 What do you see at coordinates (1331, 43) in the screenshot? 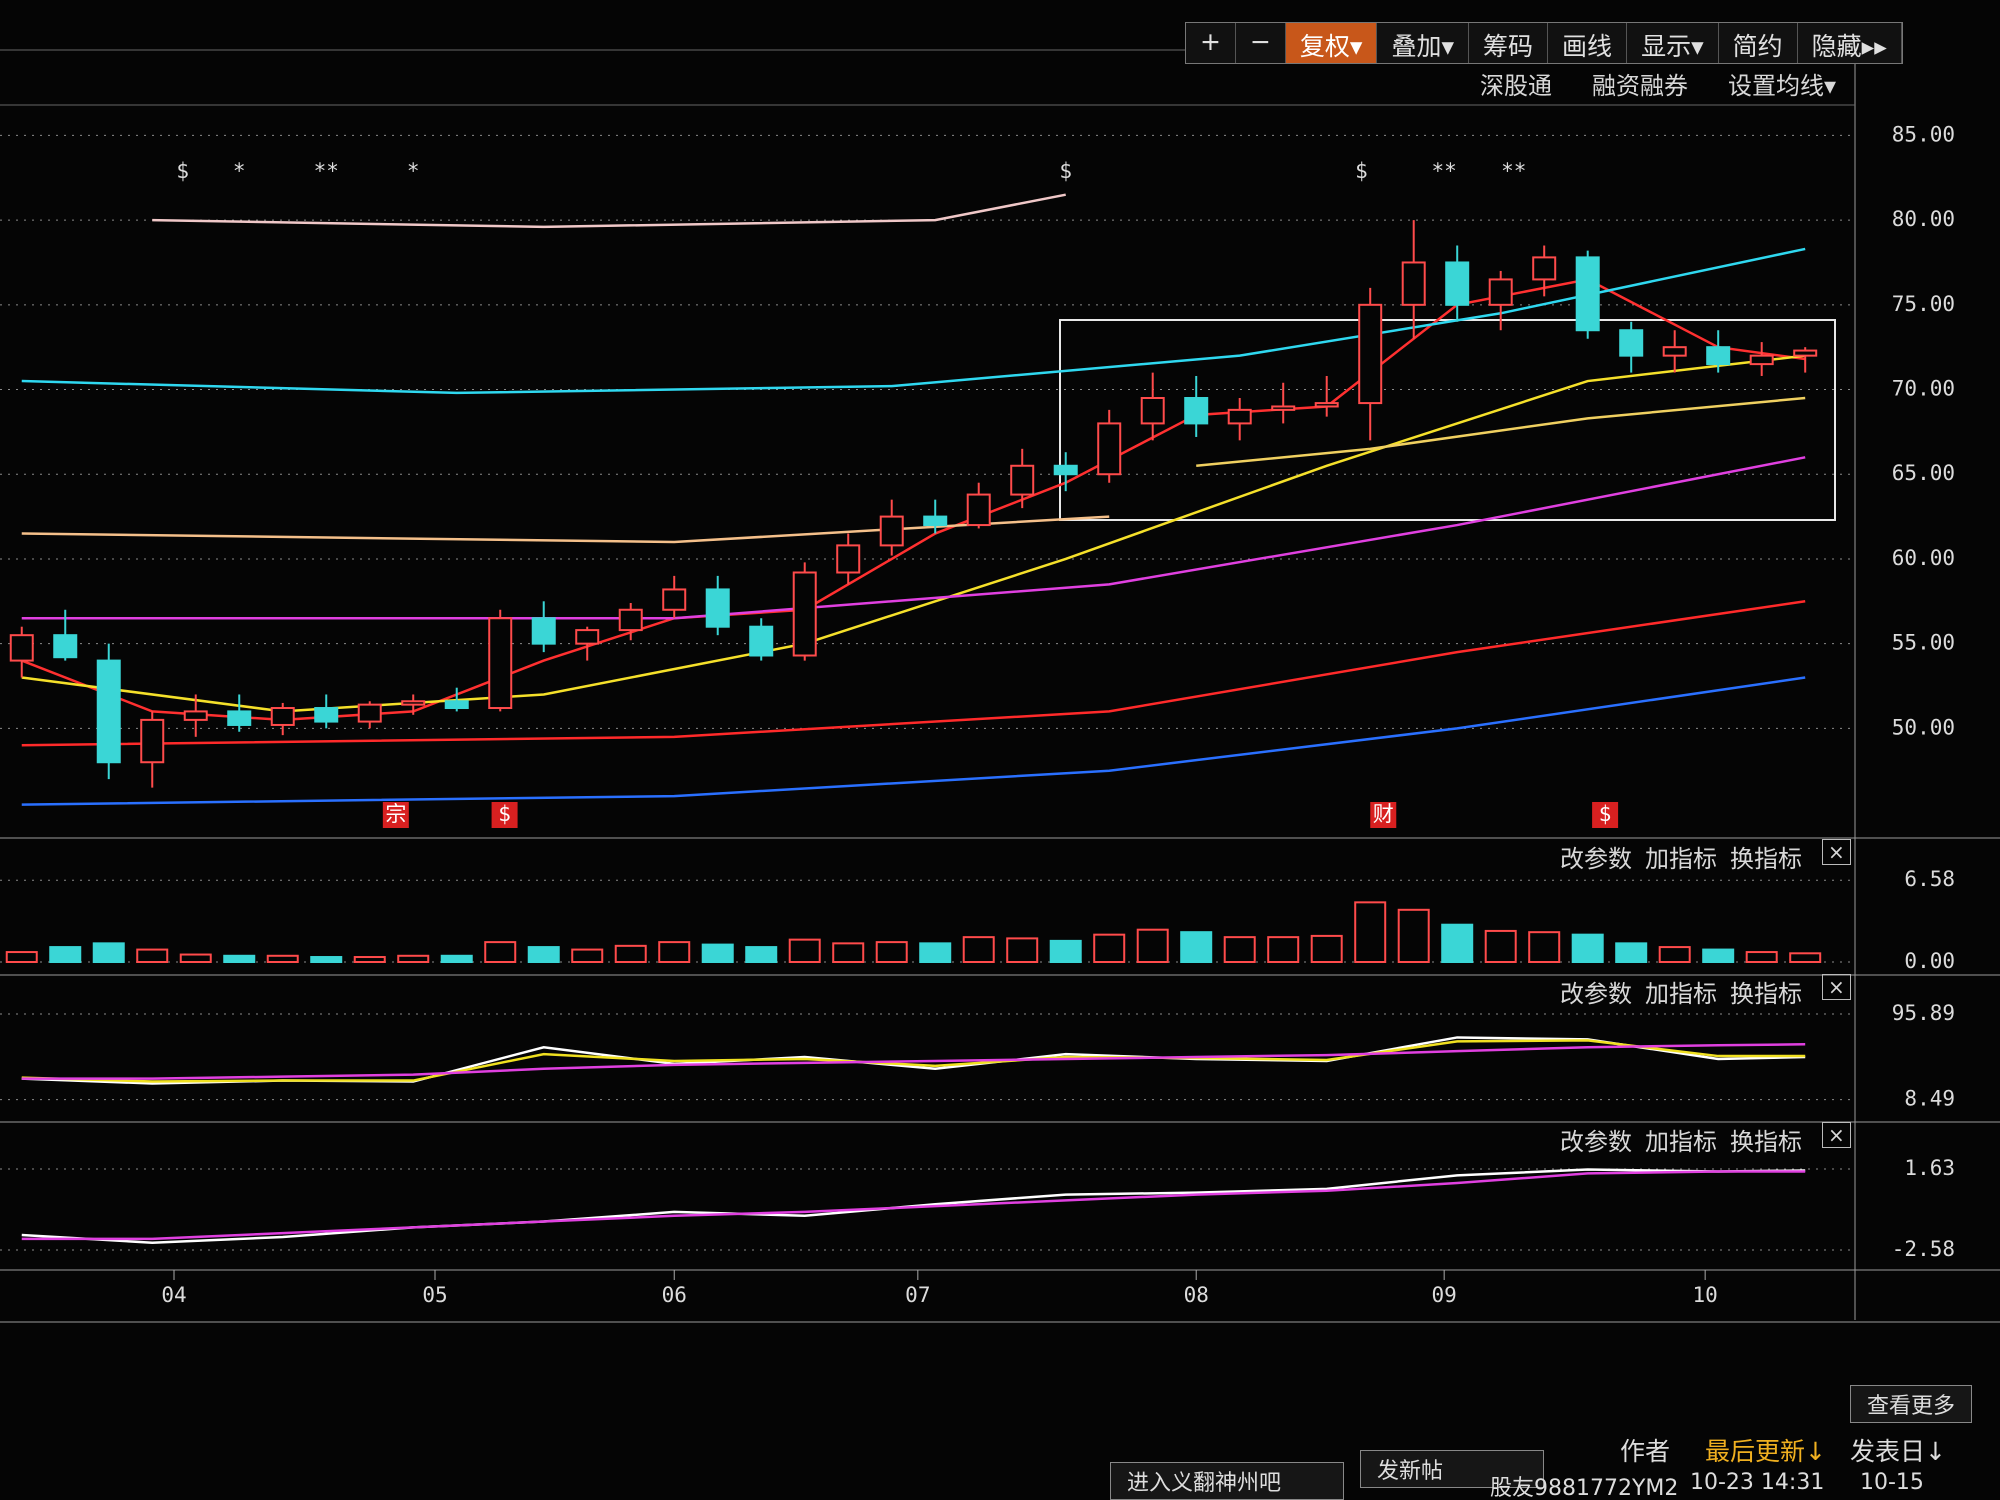
I see `adjust-button: 复权▾` at bounding box center [1331, 43].